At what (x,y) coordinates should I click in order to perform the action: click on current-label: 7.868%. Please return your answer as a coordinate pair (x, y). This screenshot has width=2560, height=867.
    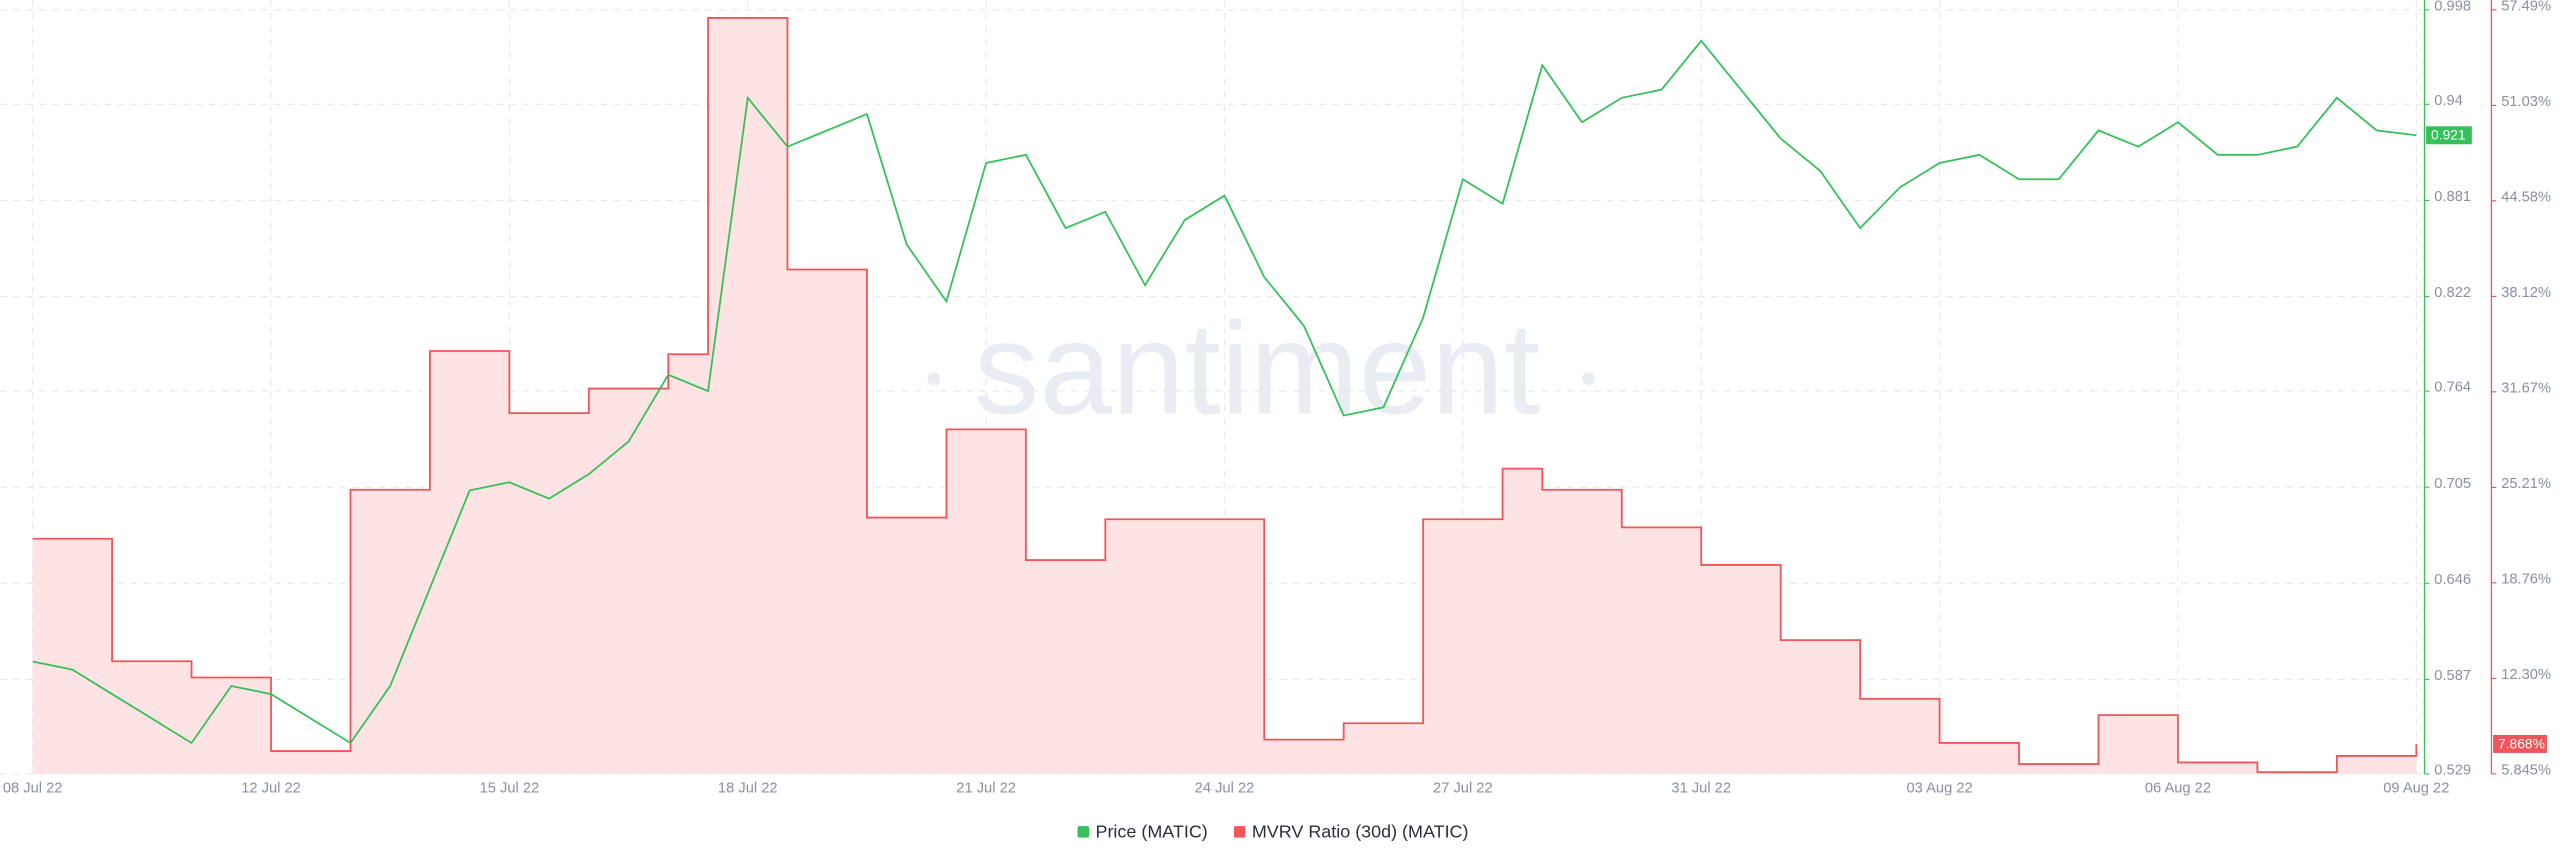
    Looking at the image, I should click on (2521, 743).